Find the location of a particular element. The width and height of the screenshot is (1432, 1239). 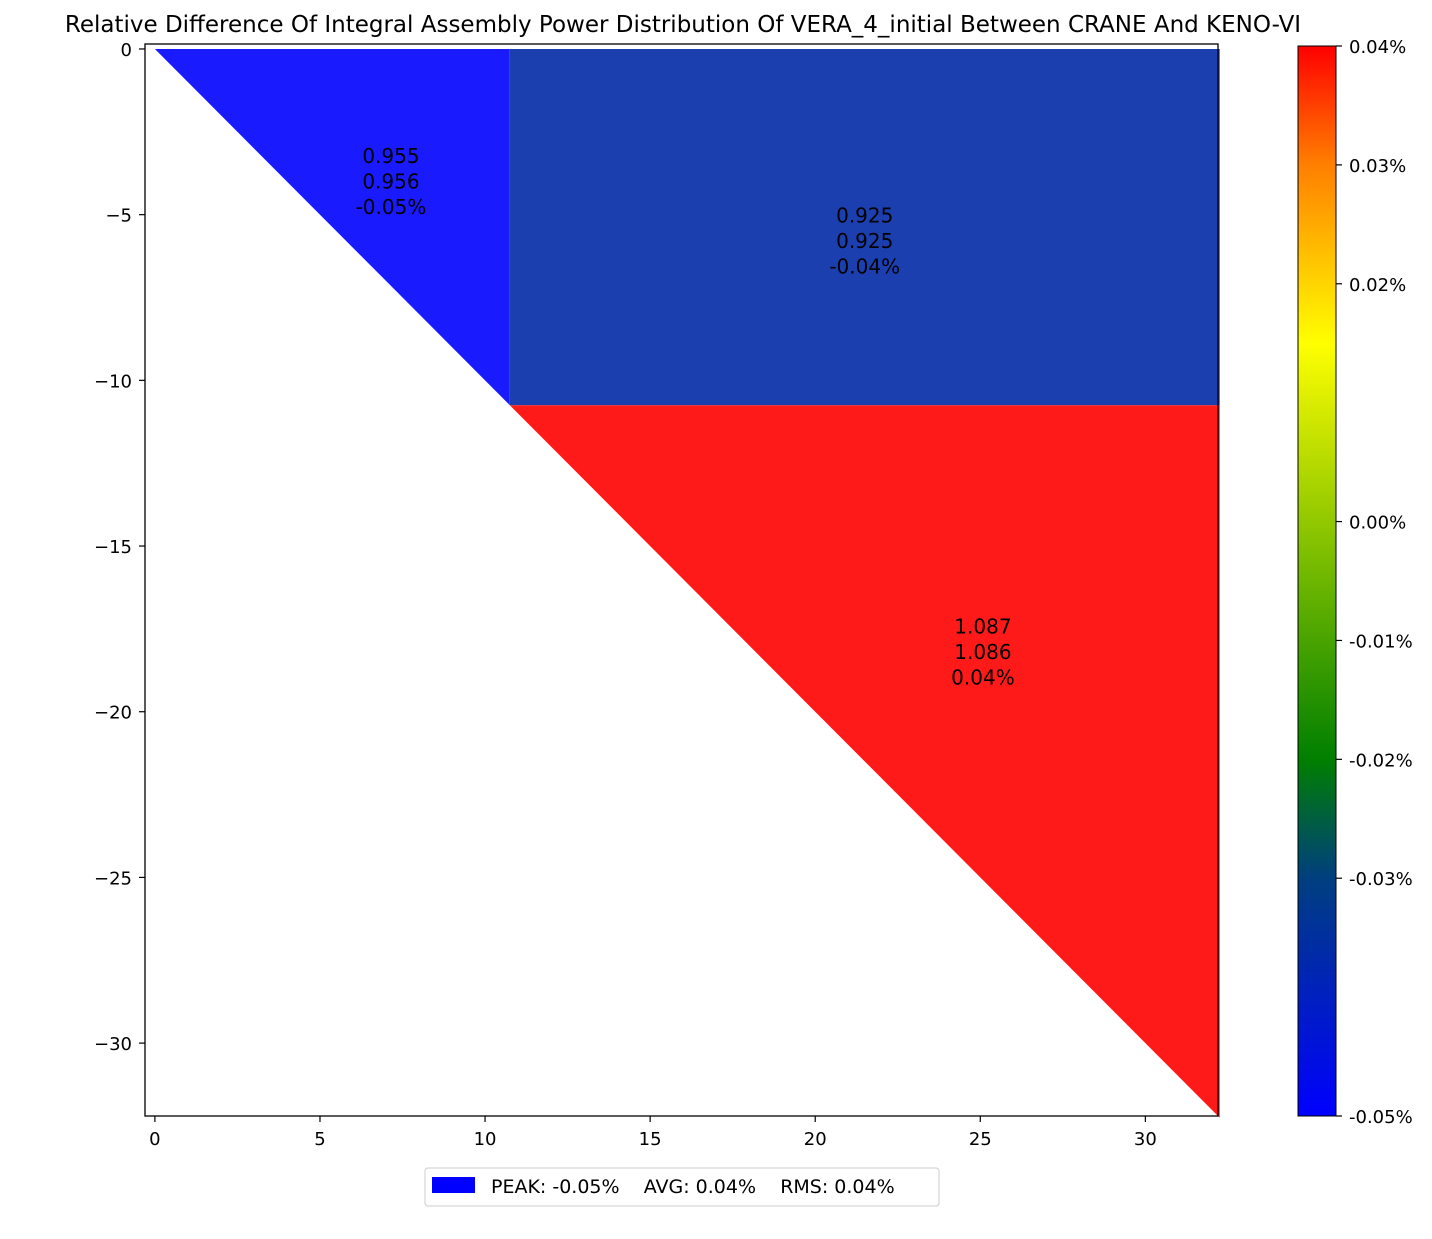

y-tick-label: −20 is located at coordinates (113, 713).